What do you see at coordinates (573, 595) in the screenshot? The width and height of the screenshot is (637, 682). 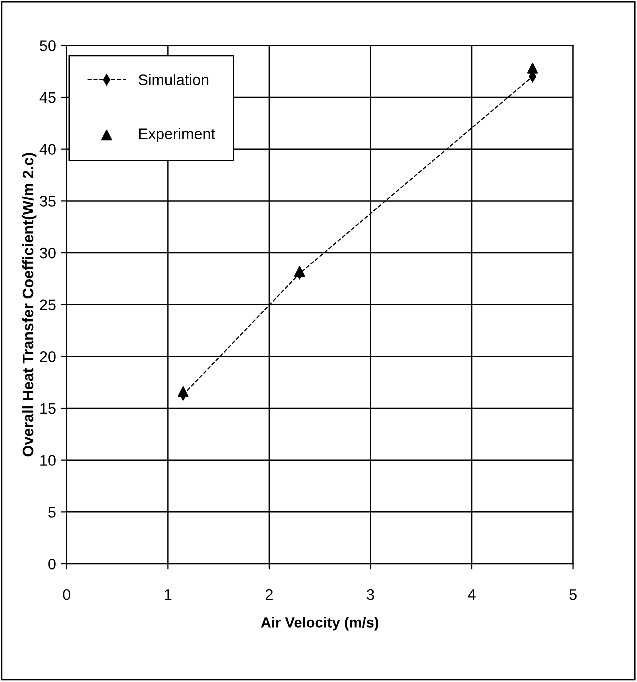 I see `x-tick-label: 5` at bounding box center [573, 595].